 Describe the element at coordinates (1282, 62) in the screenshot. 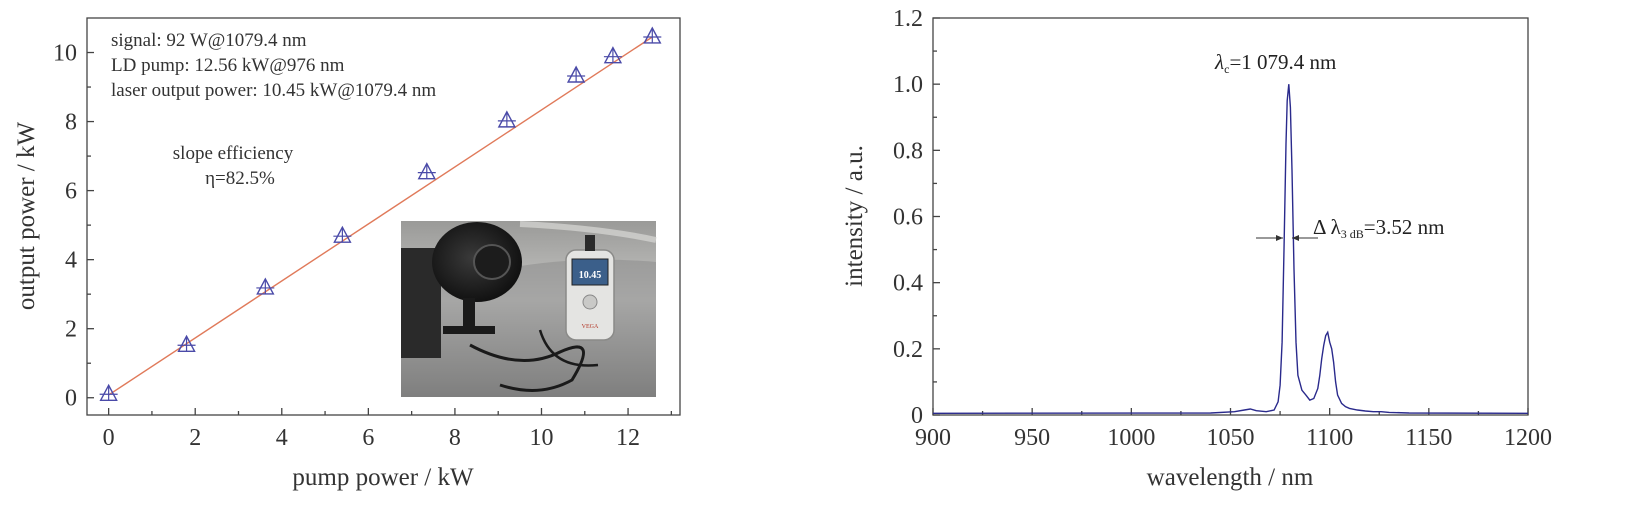

I see `peak-value: =1 079.4 nm` at that location.